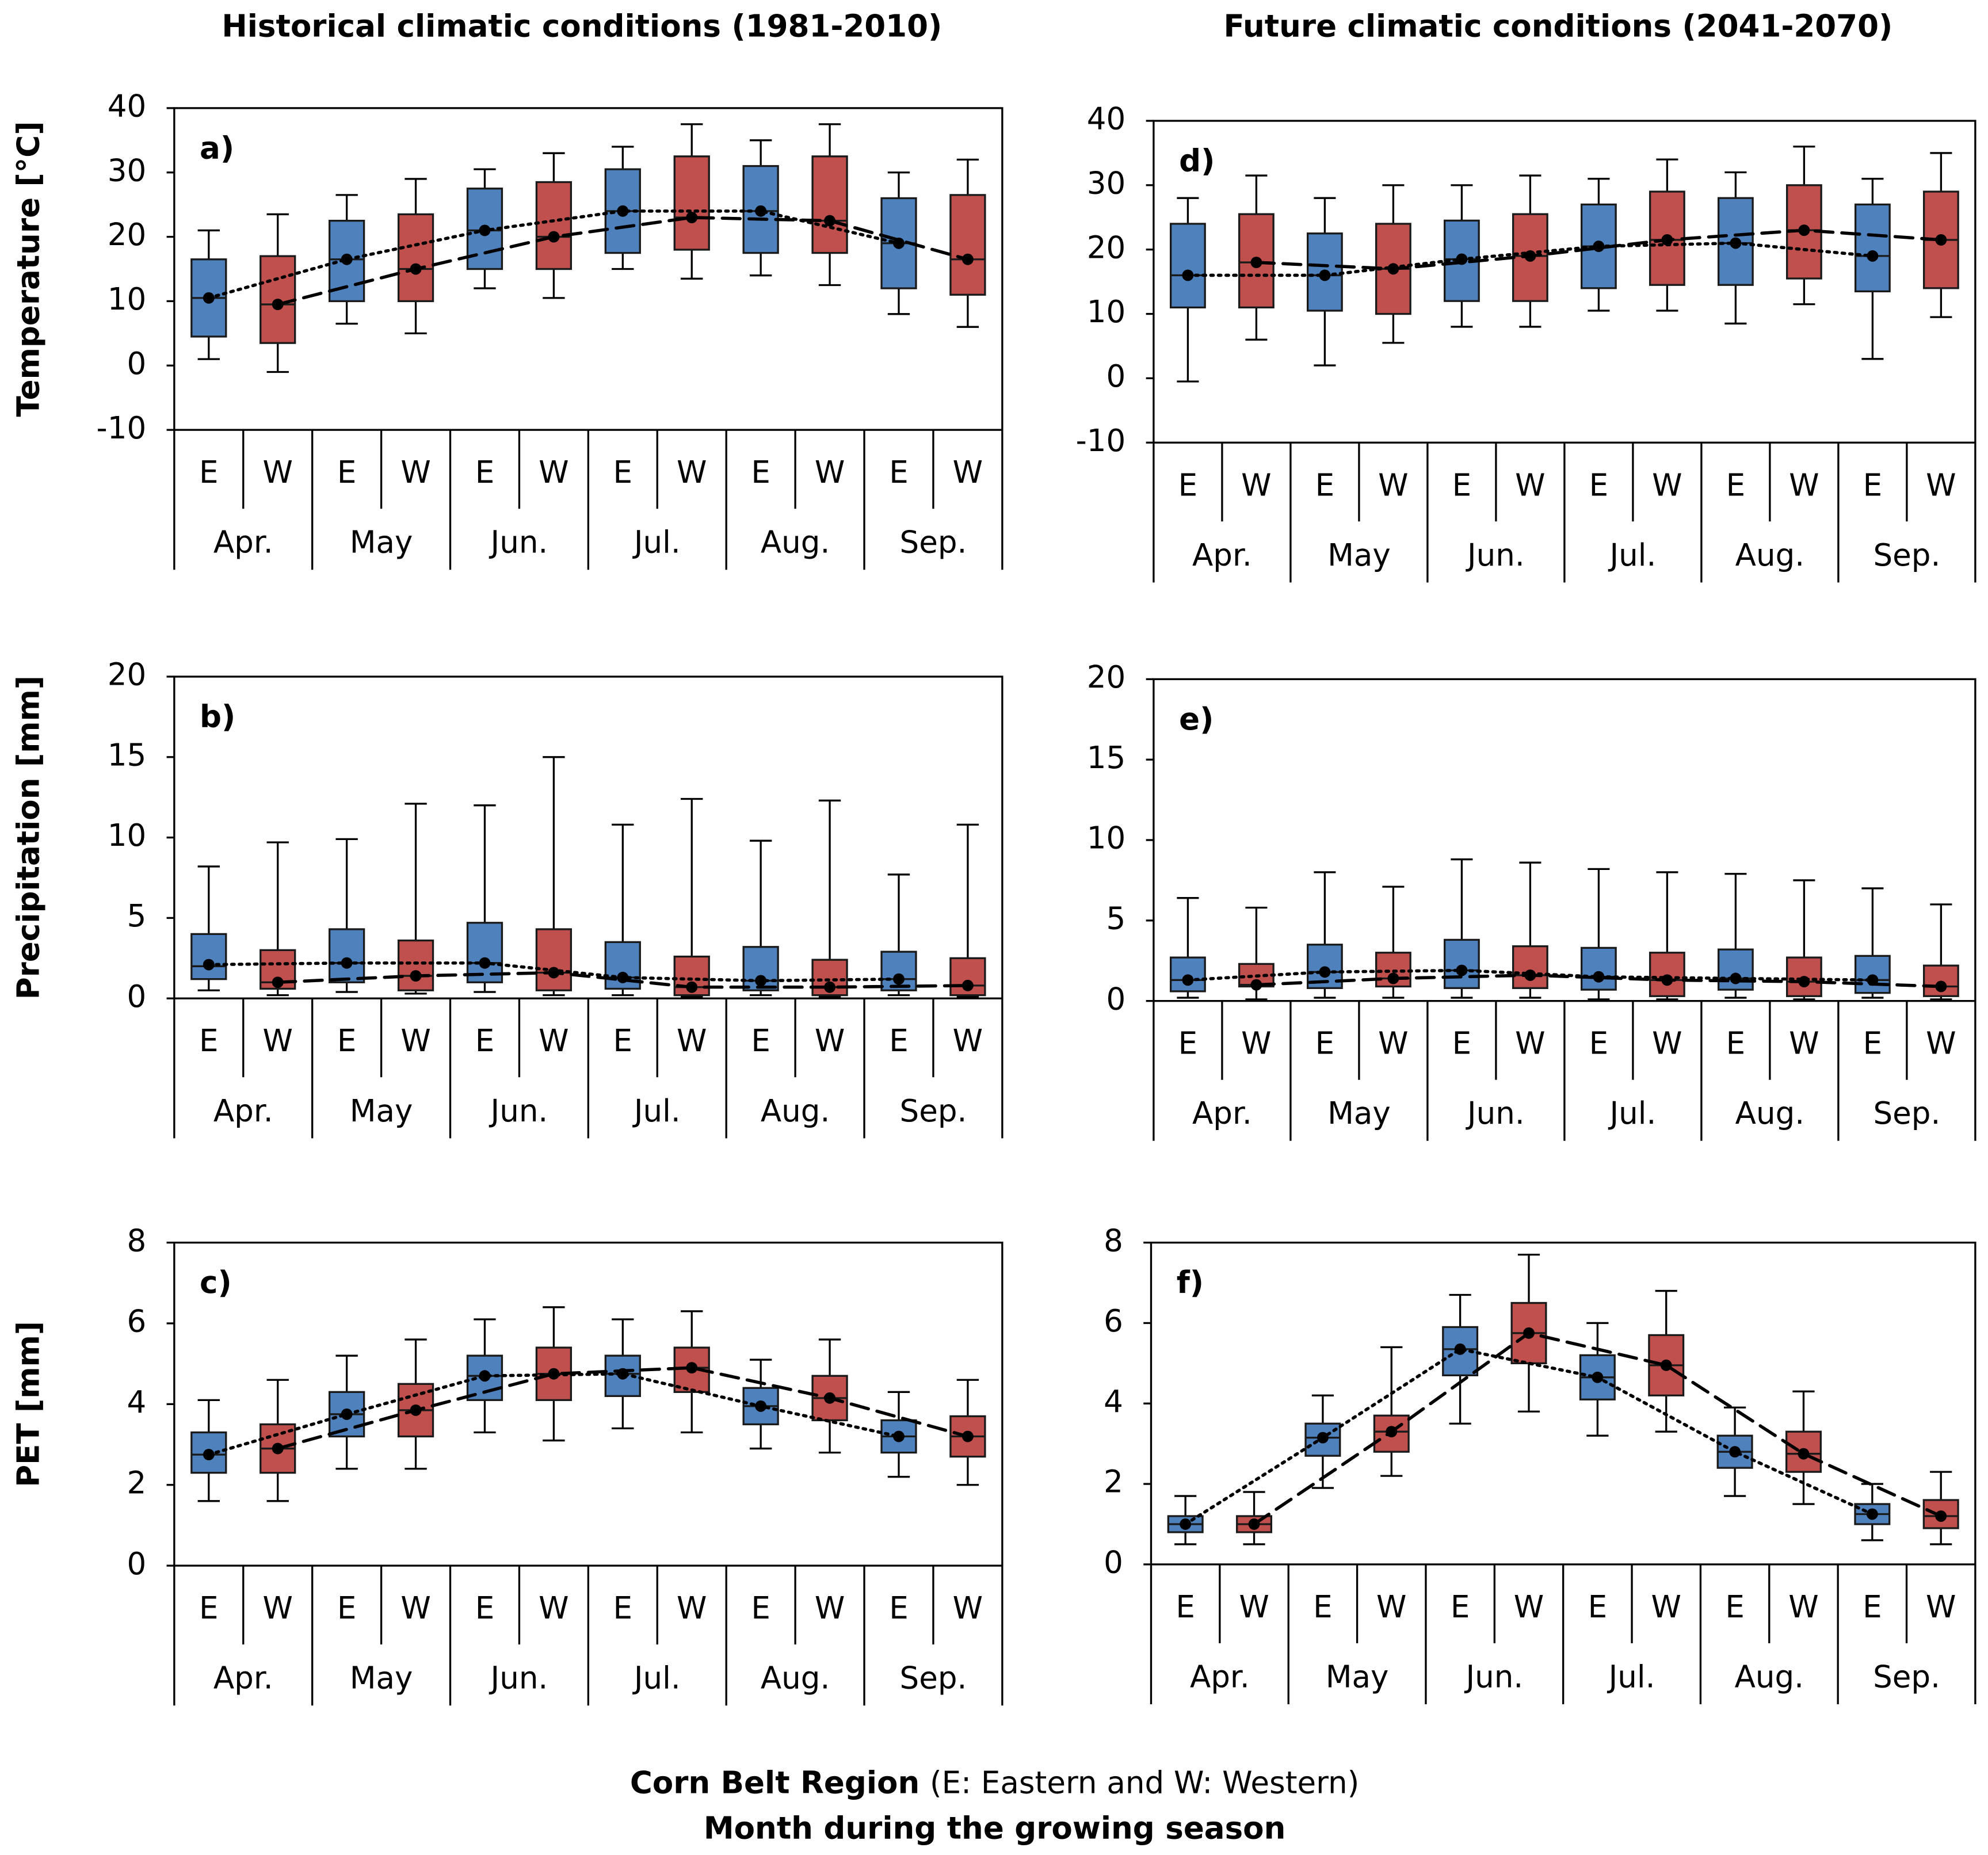  What do you see at coordinates (518, 542) in the screenshot?
I see `month-label: Jun.` at bounding box center [518, 542].